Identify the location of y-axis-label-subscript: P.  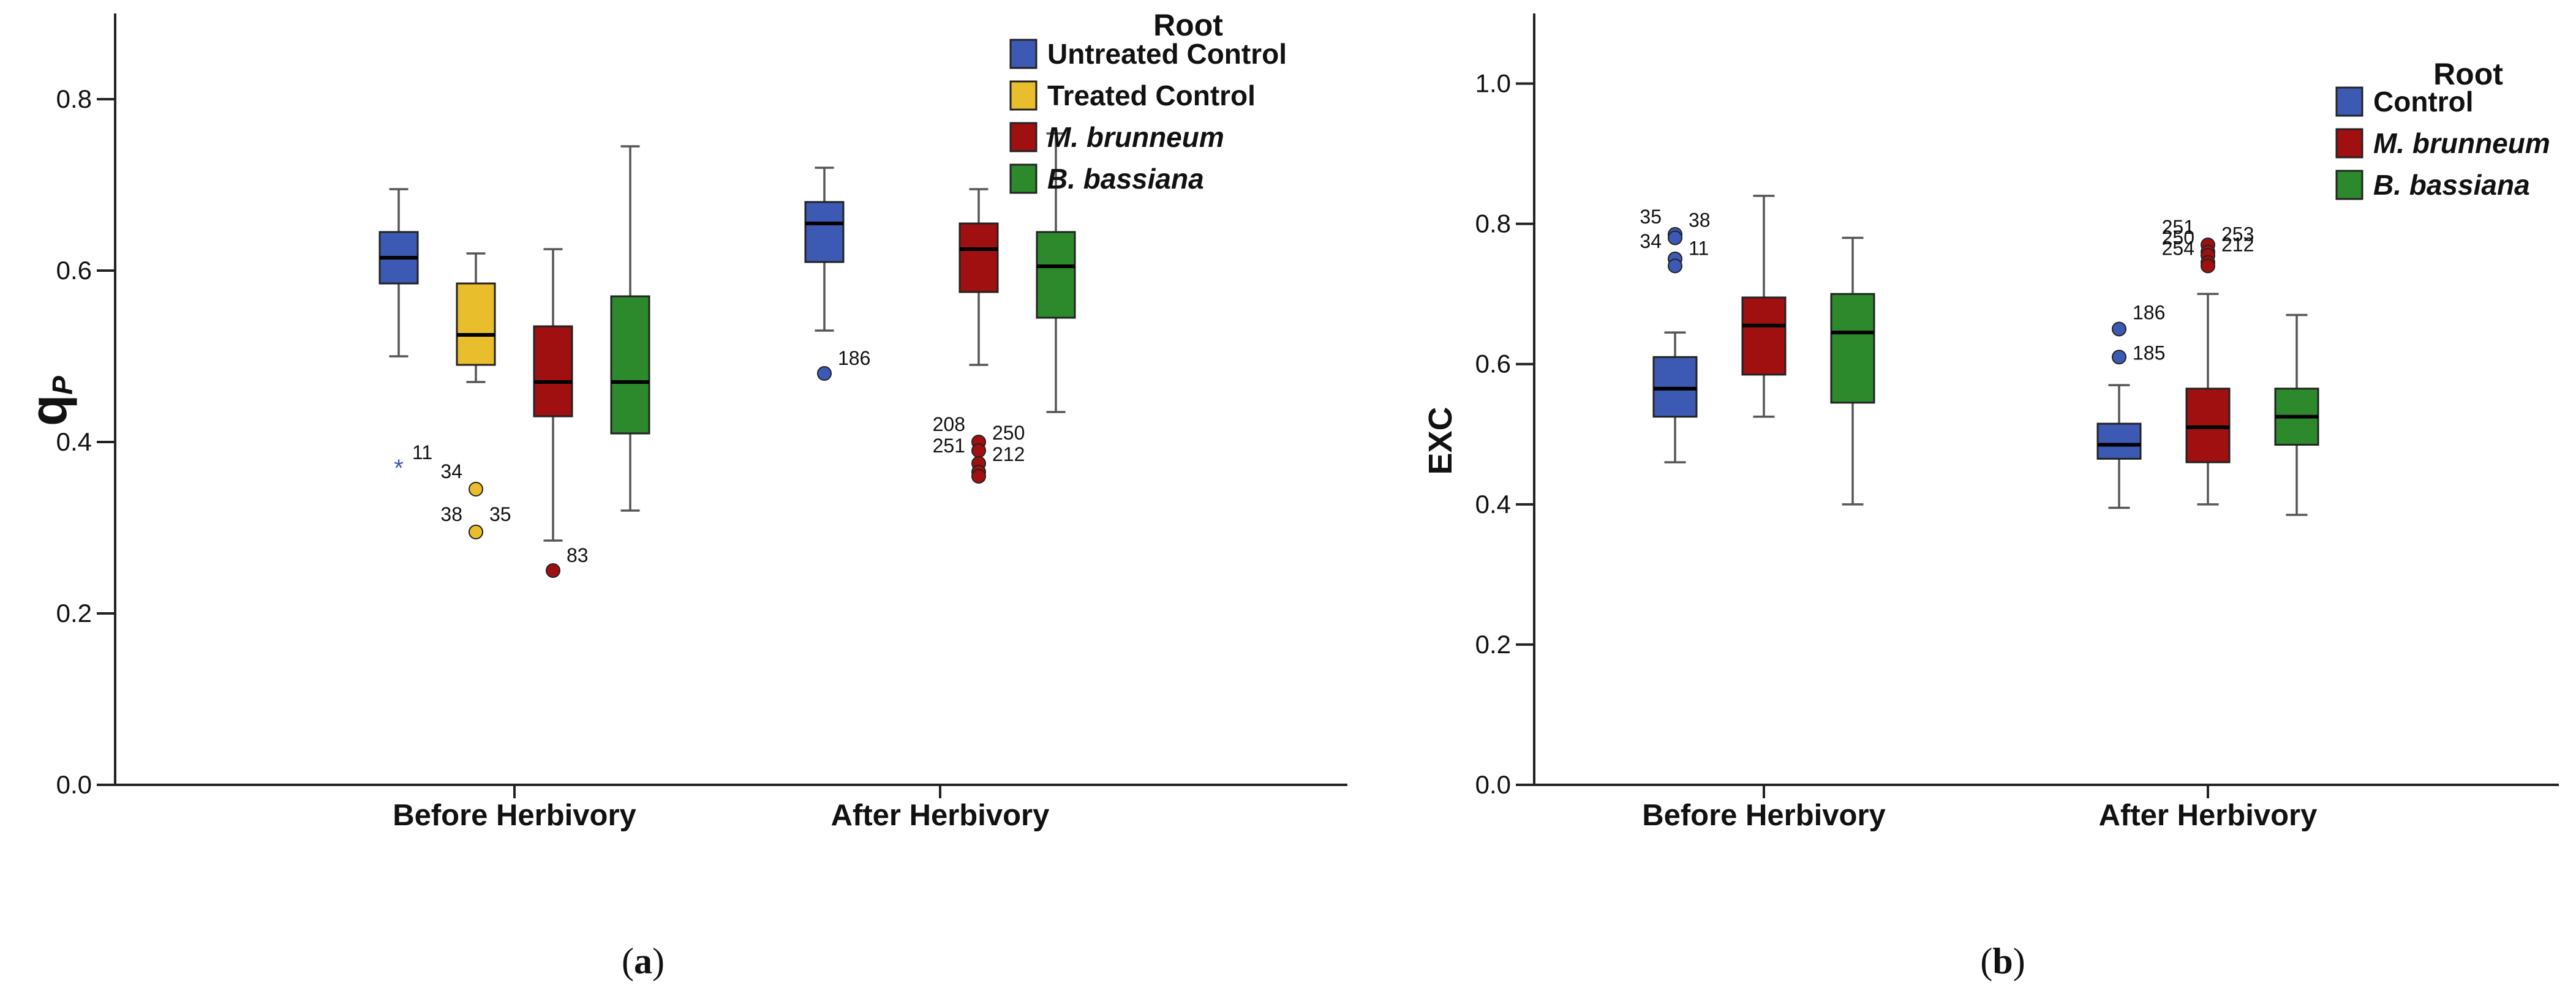
(63, 385).